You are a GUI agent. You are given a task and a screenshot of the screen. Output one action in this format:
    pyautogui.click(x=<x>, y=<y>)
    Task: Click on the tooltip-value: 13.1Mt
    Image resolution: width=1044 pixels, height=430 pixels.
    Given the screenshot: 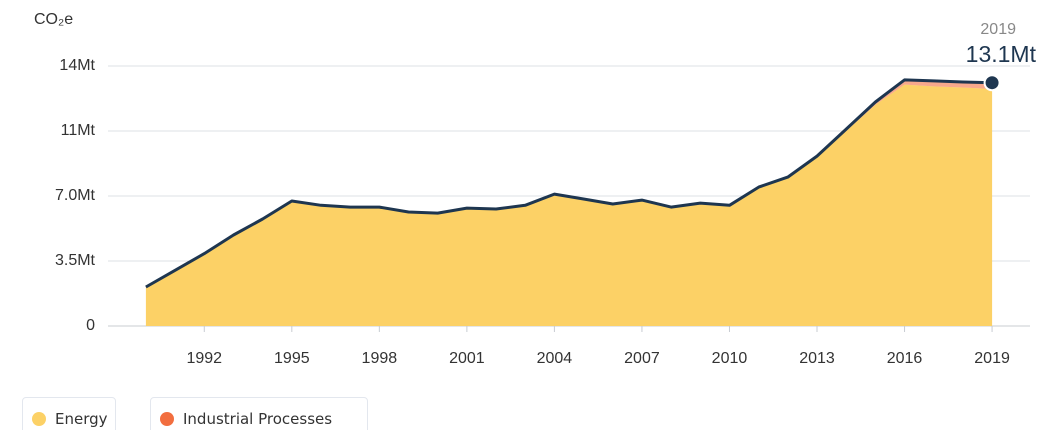 What is the action you would take?
    pyautogui.click(x=1001, y=54)
    